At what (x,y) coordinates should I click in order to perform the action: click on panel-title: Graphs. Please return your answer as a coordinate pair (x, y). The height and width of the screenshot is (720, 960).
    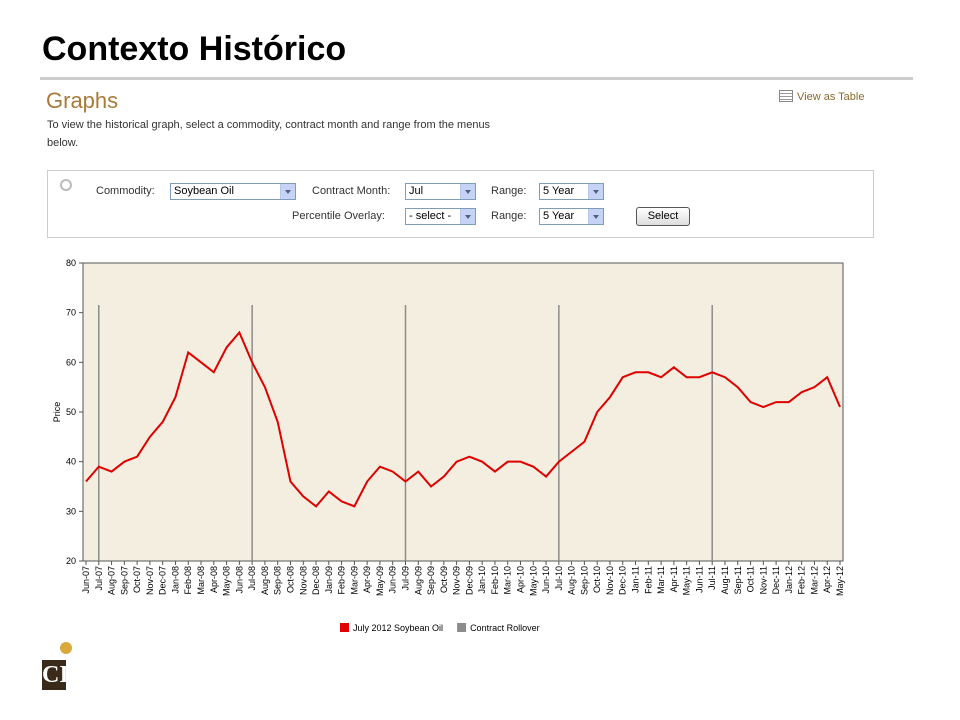
    Looking at the image, I should click on (82, 100).